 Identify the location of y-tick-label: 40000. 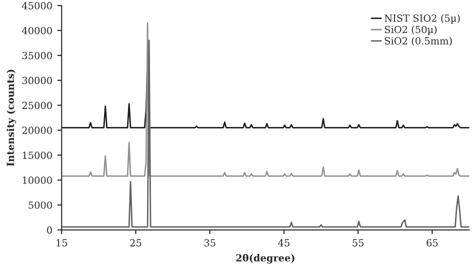
(37, 30).